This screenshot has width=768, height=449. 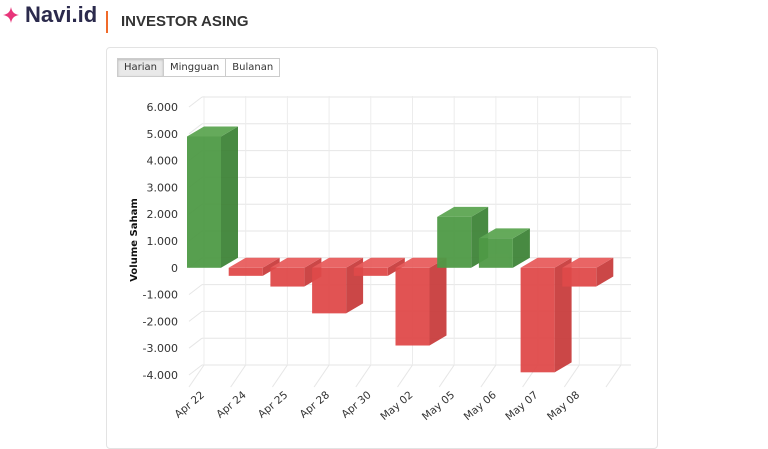 What do you see at coordinates (563, 406) in the screenshot?
I see `x-tick-label: May 08` at bounding box center [563, 406].